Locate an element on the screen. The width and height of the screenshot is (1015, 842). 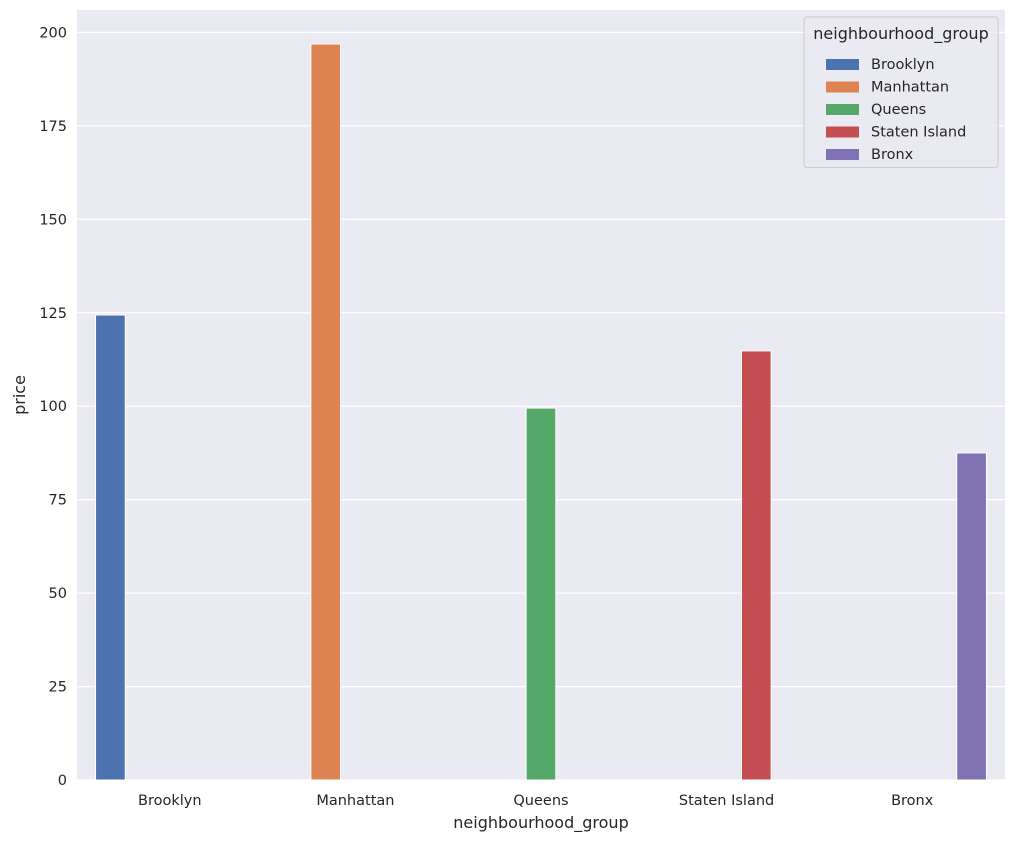
x-tick-label: Bronx is located at coordinates (912, 801).